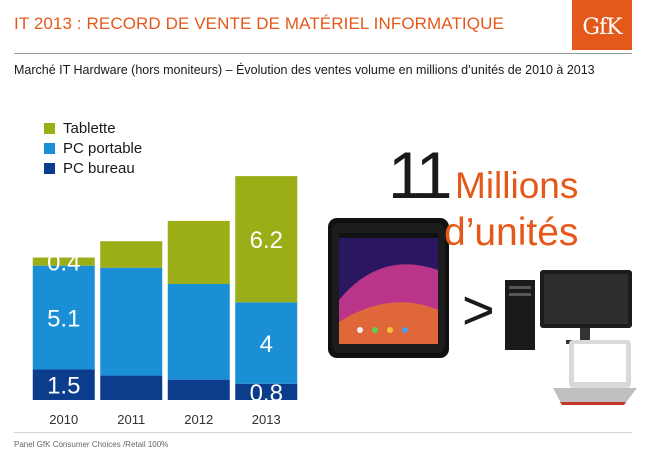 This screenshot has height=464, width=650. What do you see at coordinates (198, 419) in the screenshot?
I see `x-tick-label-2012: 2012` at bounding box center [198, 419].